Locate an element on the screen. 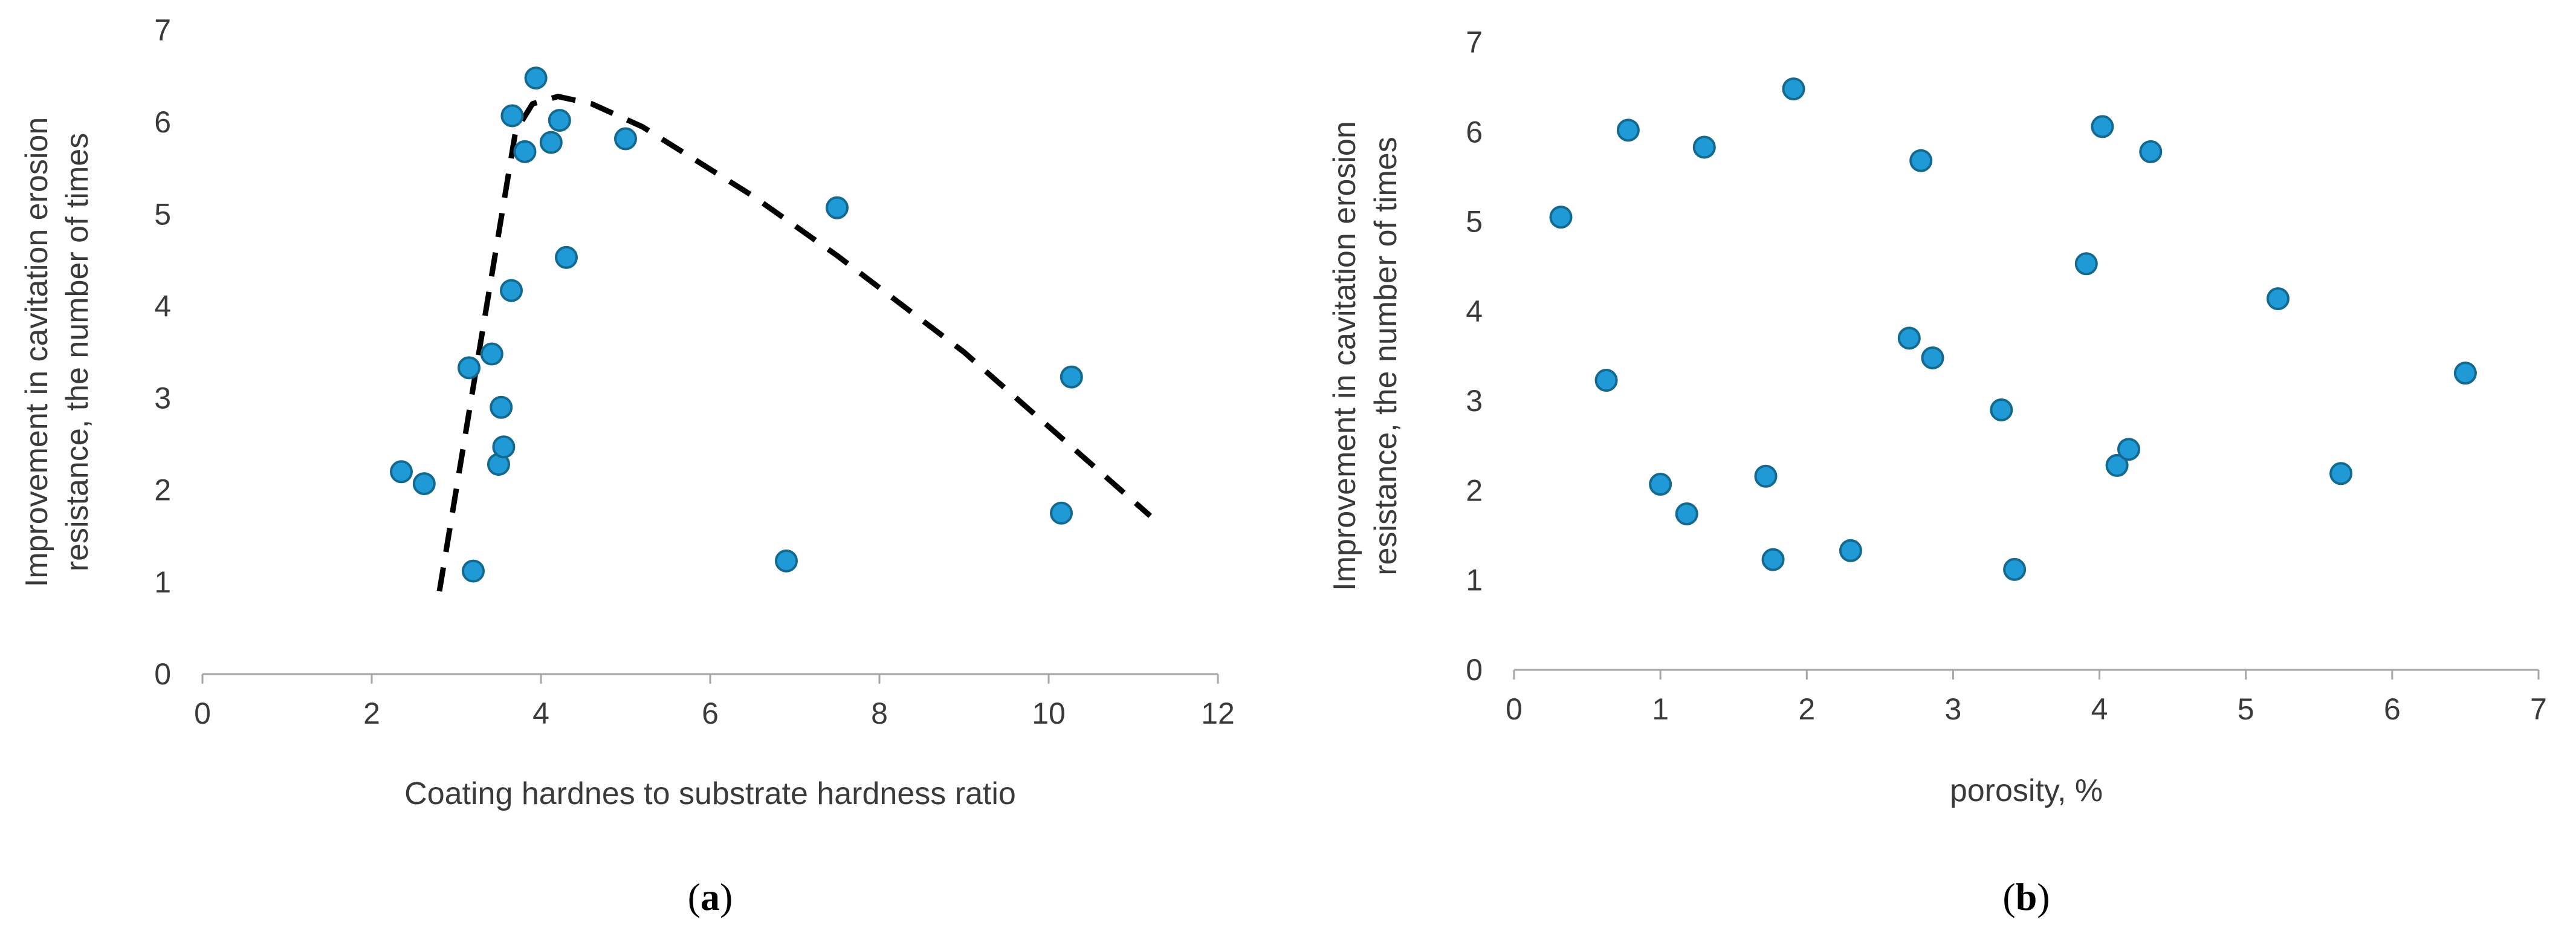 The image size is (2576, 928). panel-b-y-tick-label: 7 is located at coordinates (1474, 42).